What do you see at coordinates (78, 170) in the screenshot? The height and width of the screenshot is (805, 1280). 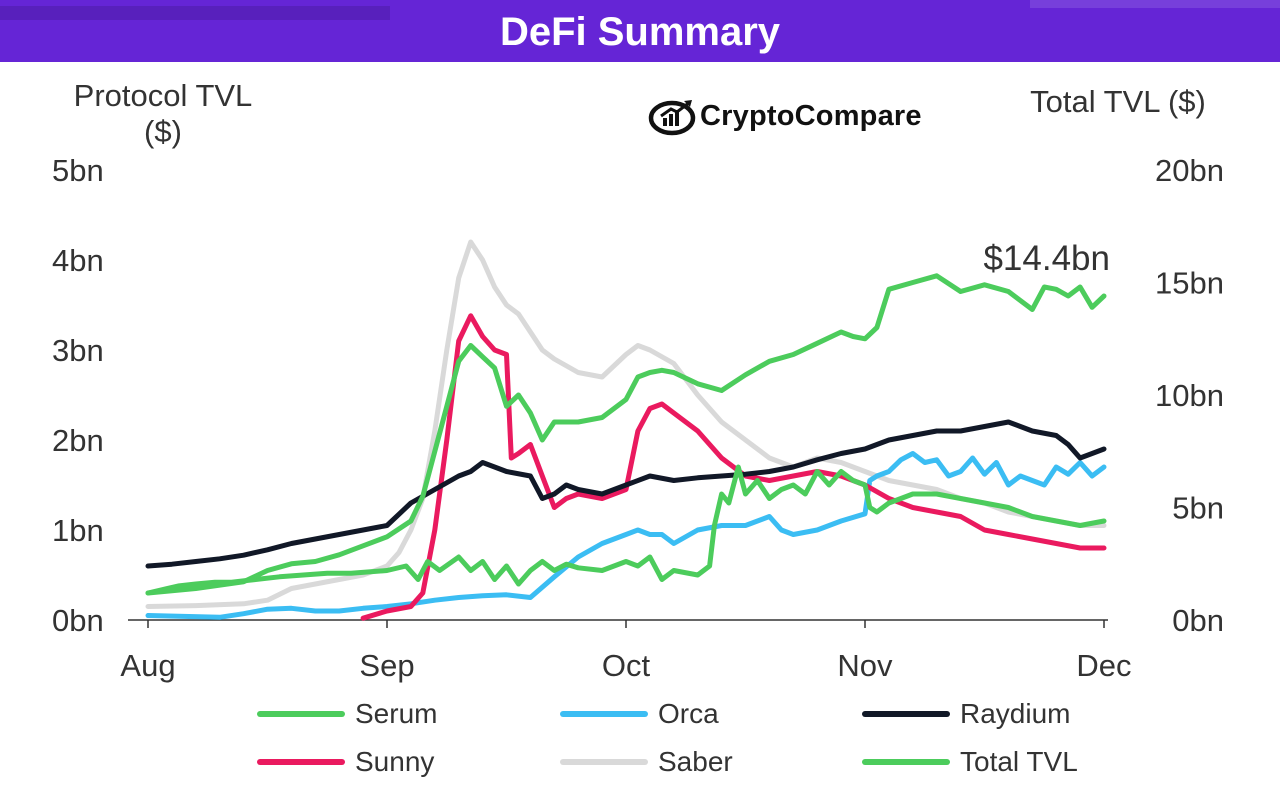 I see `y-left-tick-label: 5bn` at bounding box center [78, 170].